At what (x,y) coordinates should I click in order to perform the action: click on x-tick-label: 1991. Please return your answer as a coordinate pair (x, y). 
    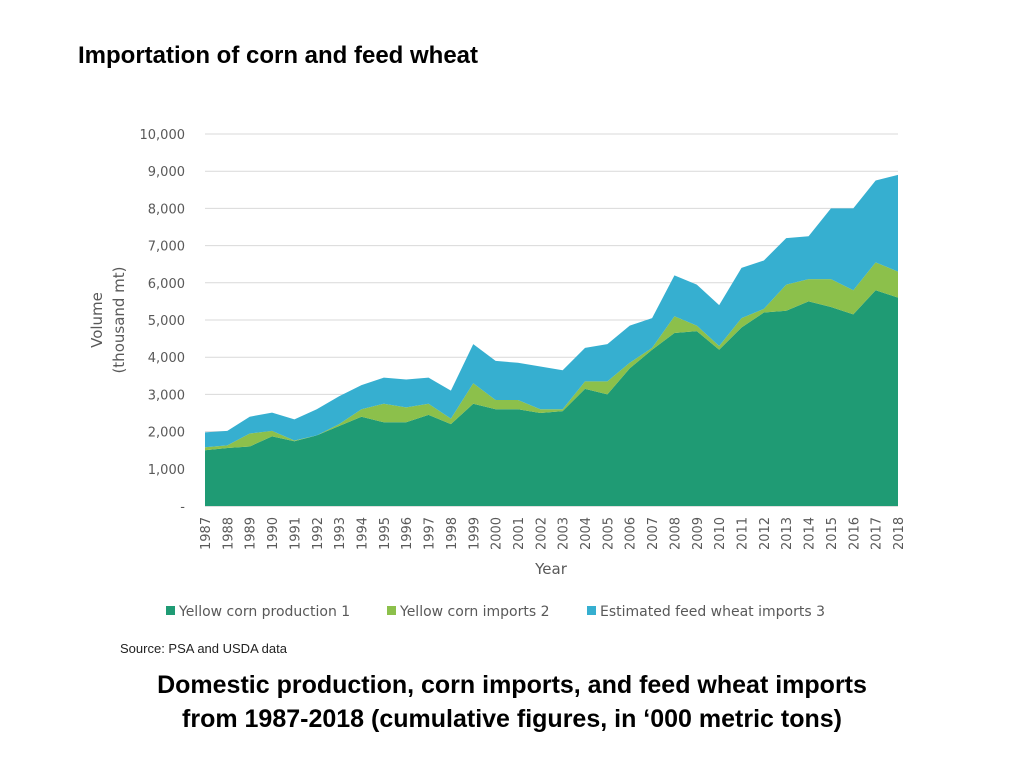
    Looking at the image, I should click on (295, 533).